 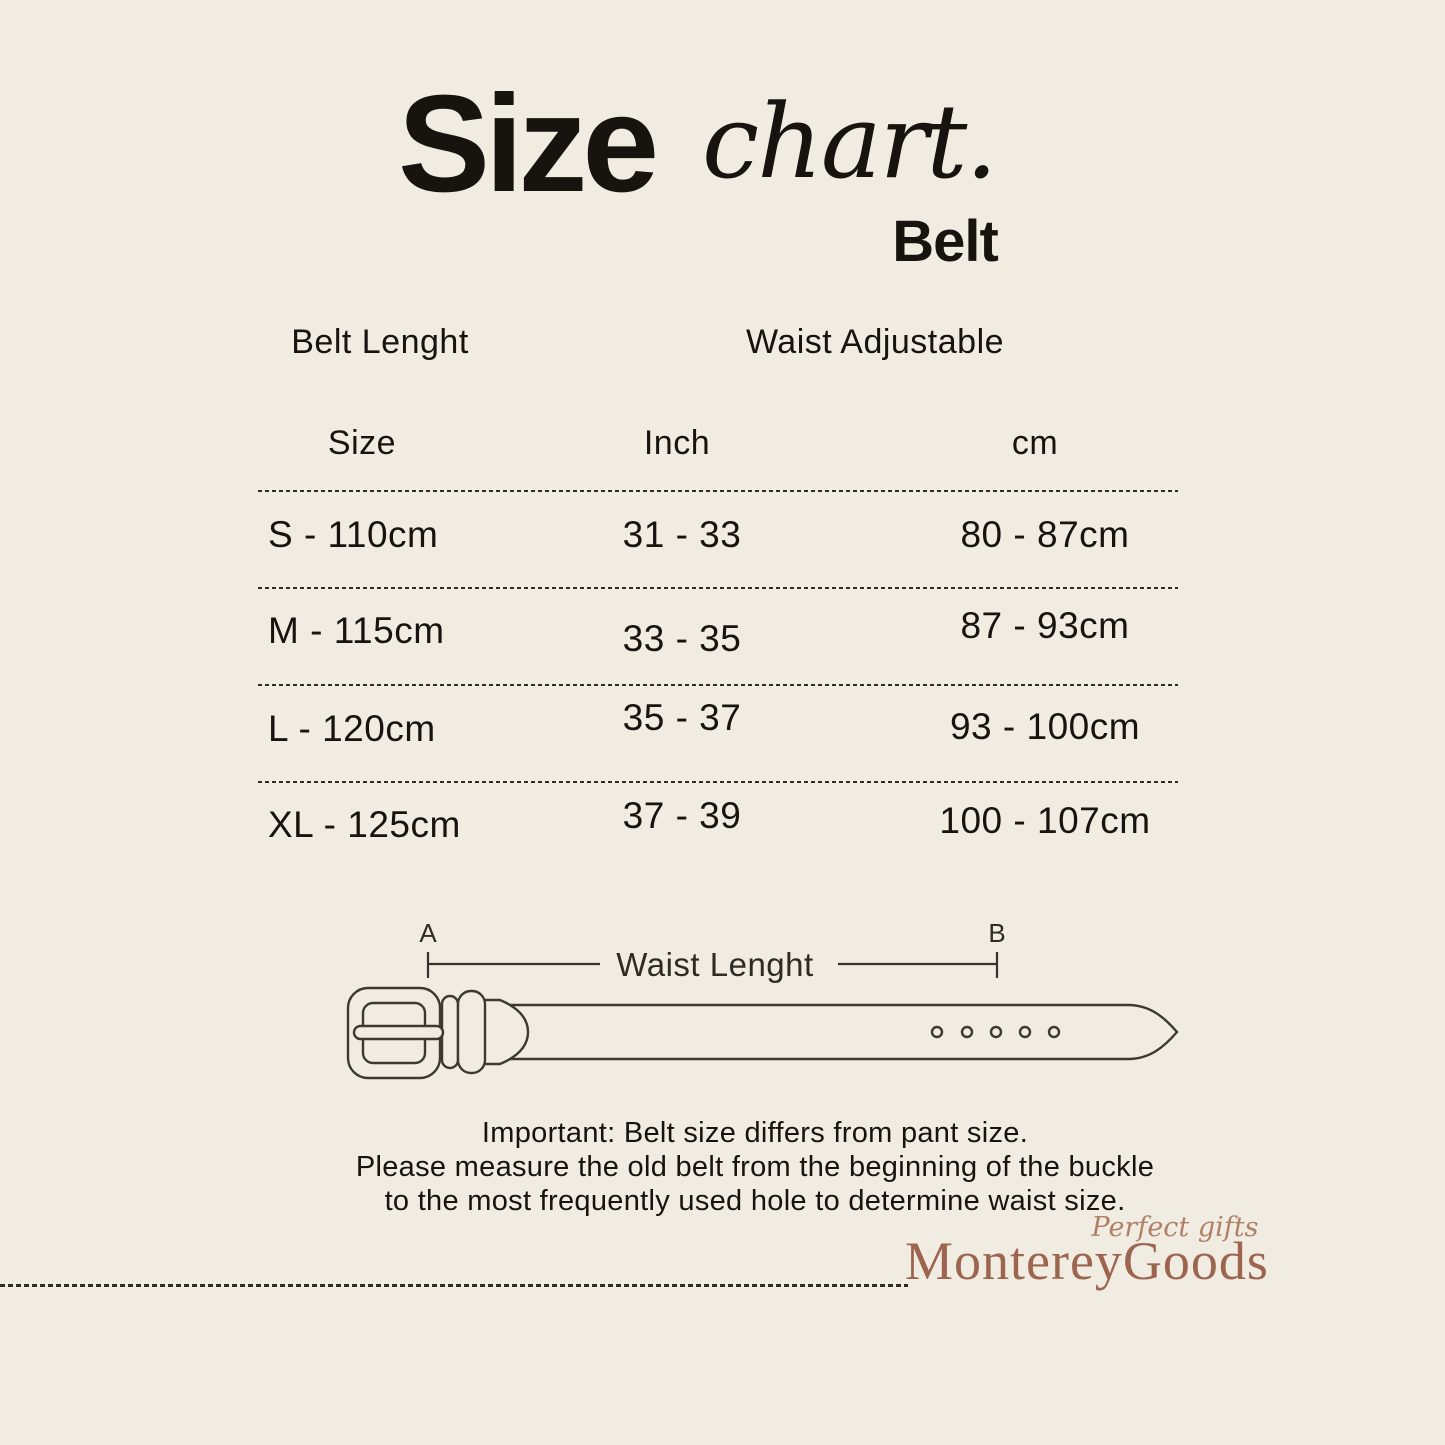 I want to click on inch-cell: 33 - 35, so click(x=682, y=638).